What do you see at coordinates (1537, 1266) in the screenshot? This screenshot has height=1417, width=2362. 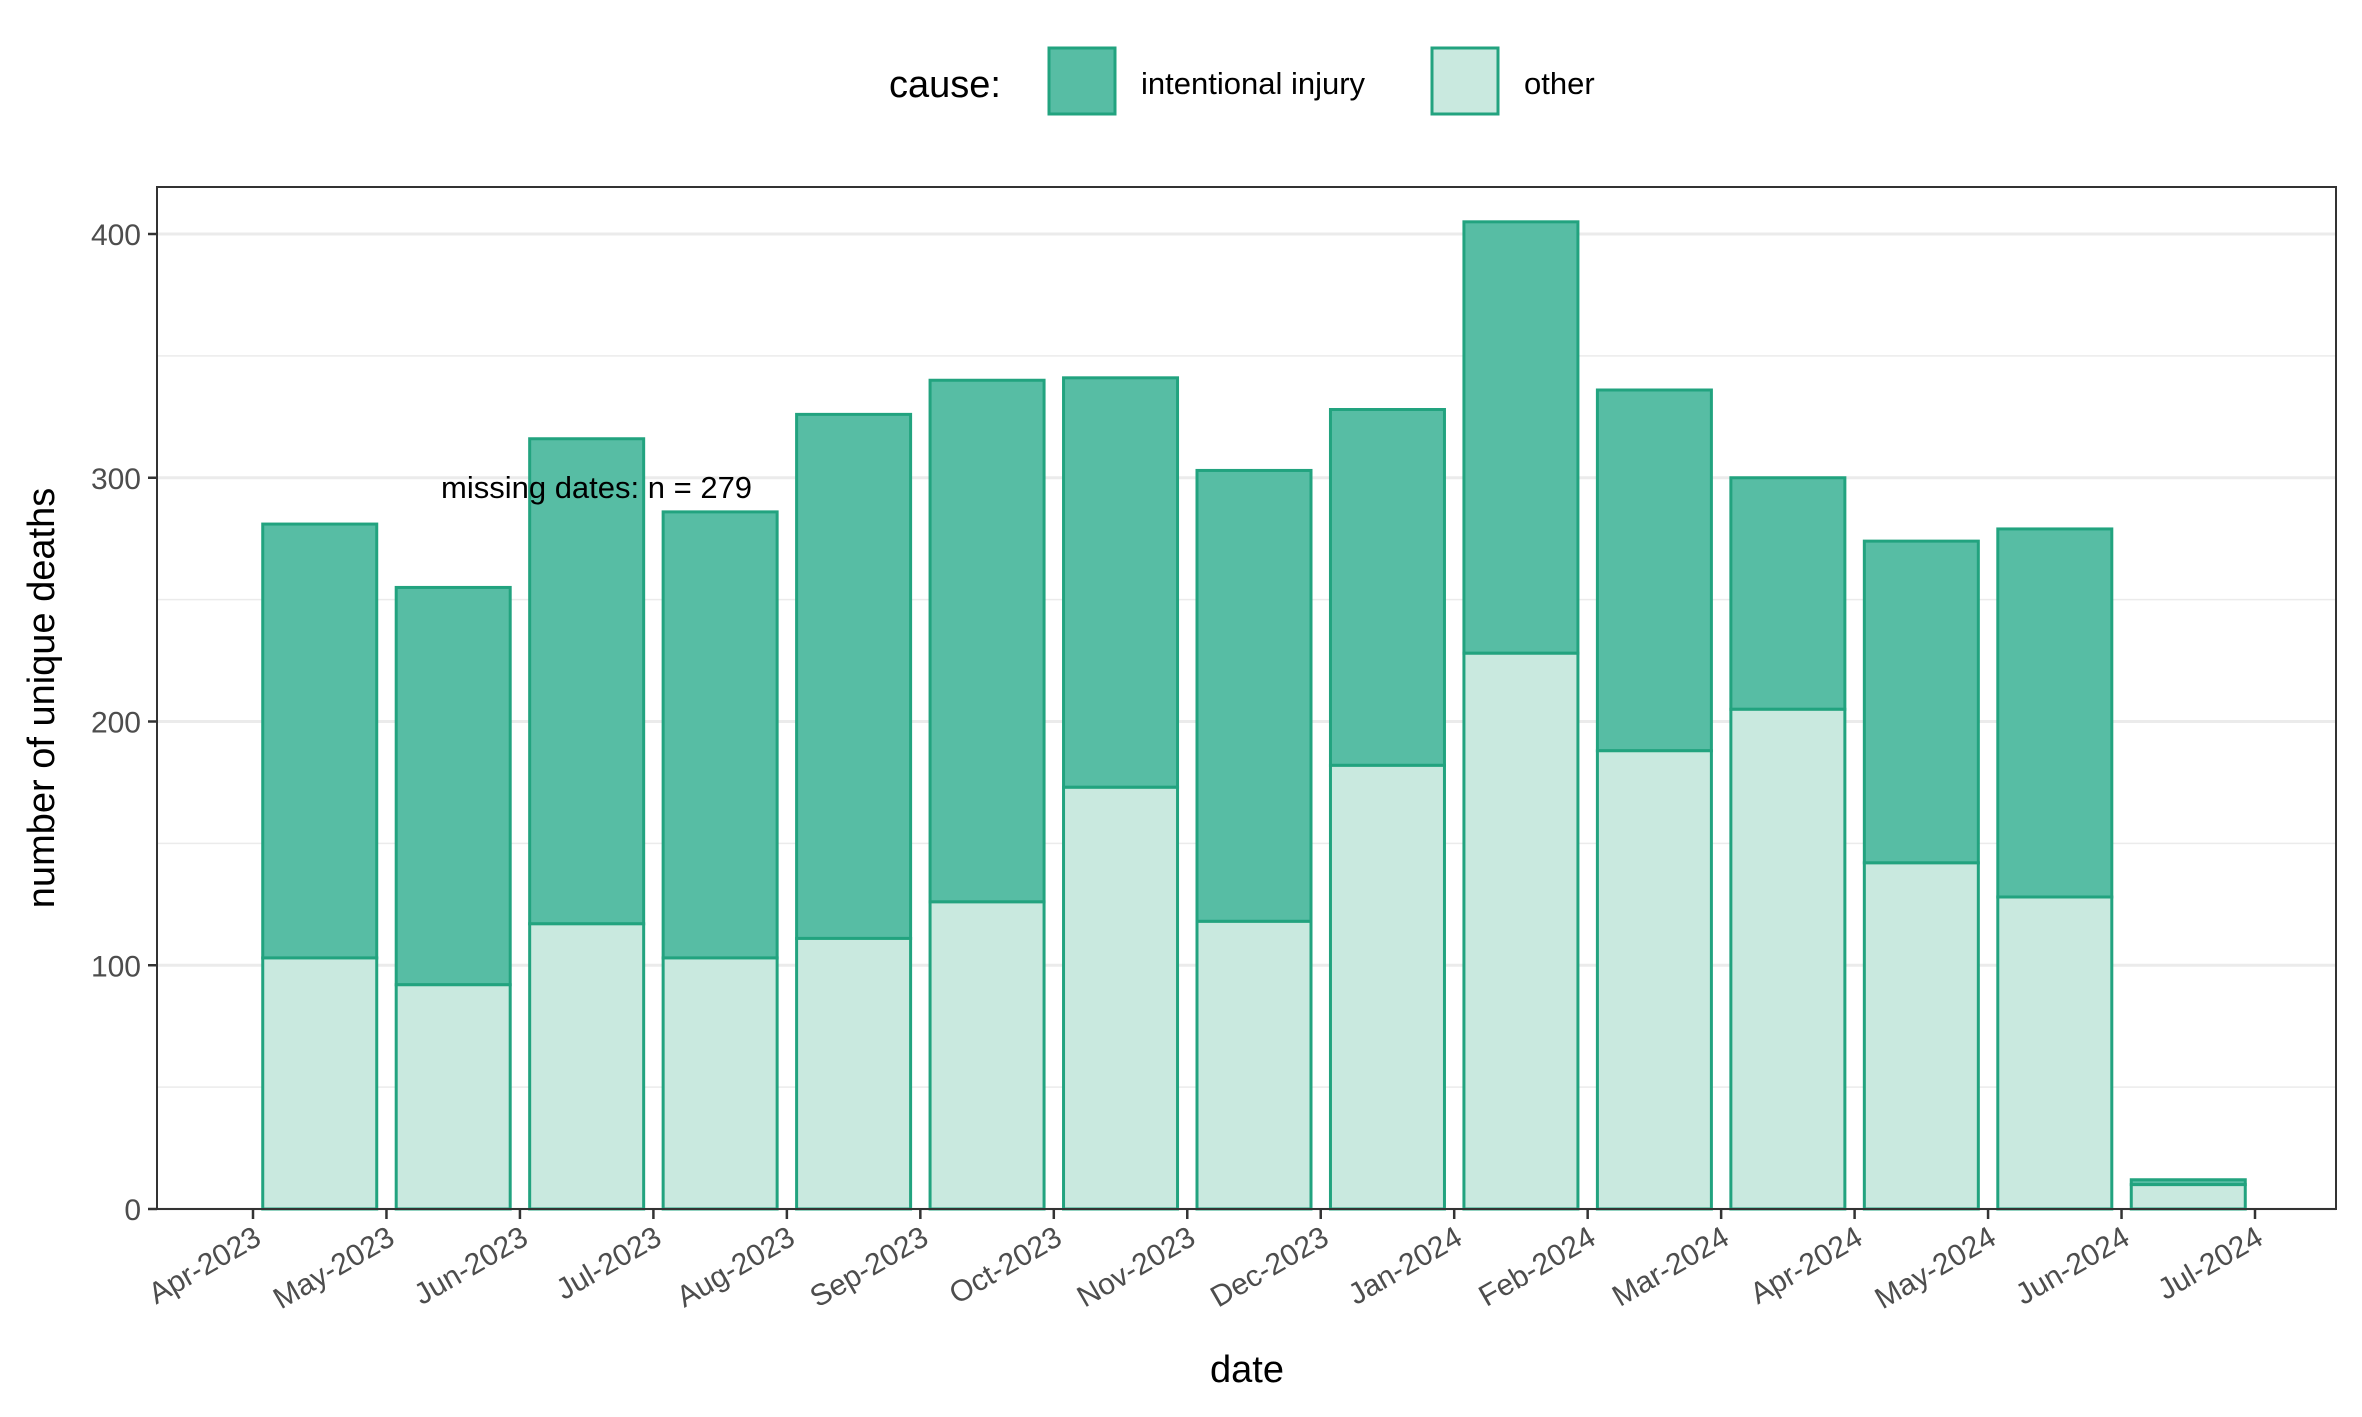 I see `x-tick-label: Feb-2024` at bounding box center [1537, 1266].